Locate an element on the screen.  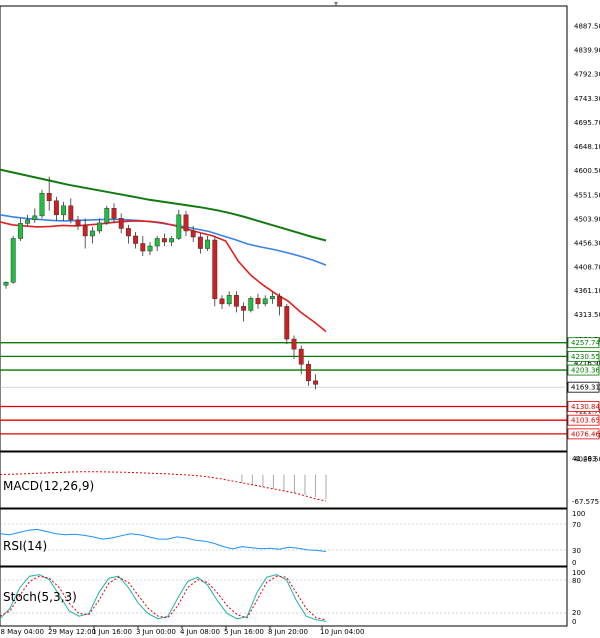
price-tick: 4313.50 is located at coordinates (587, 315).